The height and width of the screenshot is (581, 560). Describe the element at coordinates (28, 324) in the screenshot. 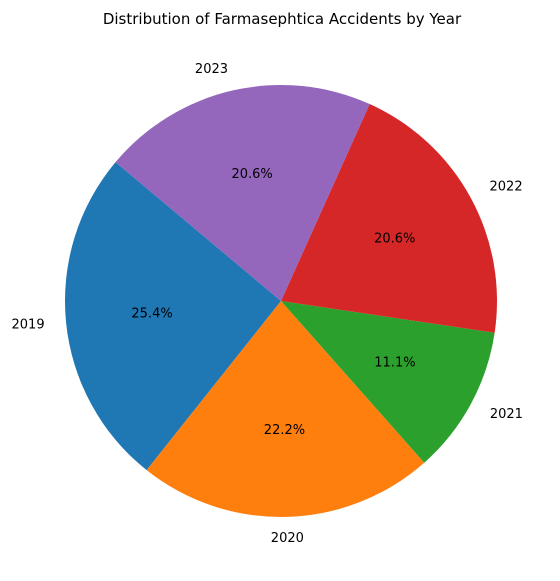

I see `slice-category-label: 2019` at that location.